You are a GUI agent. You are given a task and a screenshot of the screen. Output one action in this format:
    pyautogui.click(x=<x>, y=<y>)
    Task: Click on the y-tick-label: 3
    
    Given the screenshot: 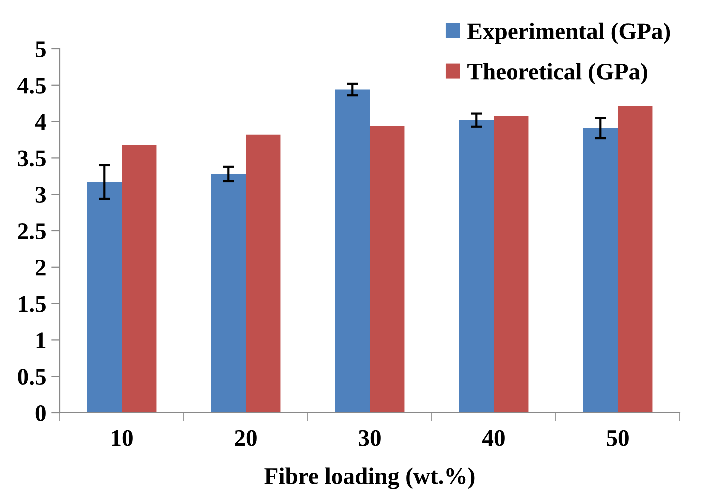 What is the action you would take?
    pyautogui.click(x=41, y=195)
    